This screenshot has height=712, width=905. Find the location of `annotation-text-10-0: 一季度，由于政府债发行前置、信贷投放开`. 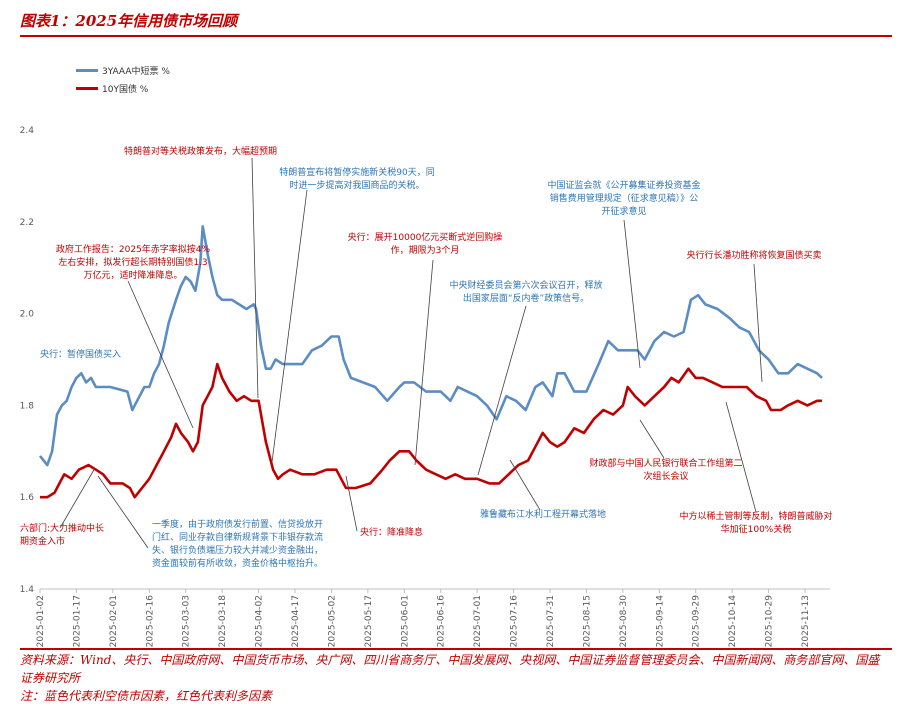

annotation-text-10-0: 一季度，由于政府债发行前置、信贷投放开 is located at coordinates (237, 524).